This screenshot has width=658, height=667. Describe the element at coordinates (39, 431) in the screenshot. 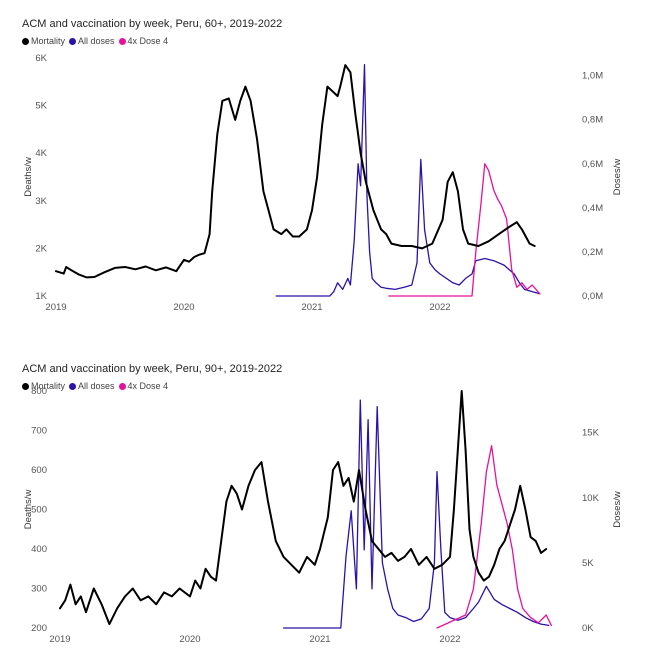

I see `y-left-tick-label: 700` at that location.